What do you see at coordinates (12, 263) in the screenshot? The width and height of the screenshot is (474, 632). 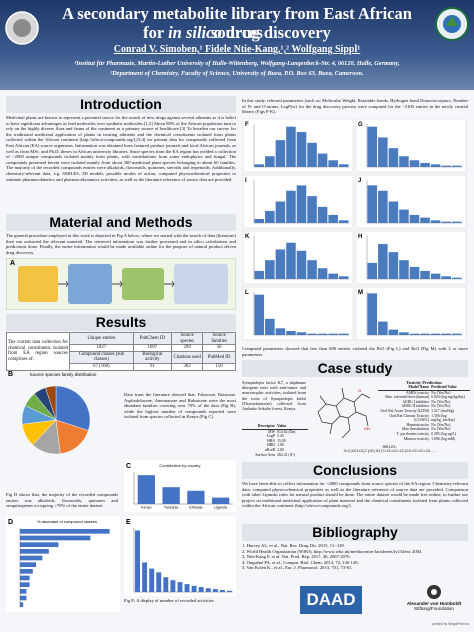 I see `figure-label: A` at bounding box center [12, 263].